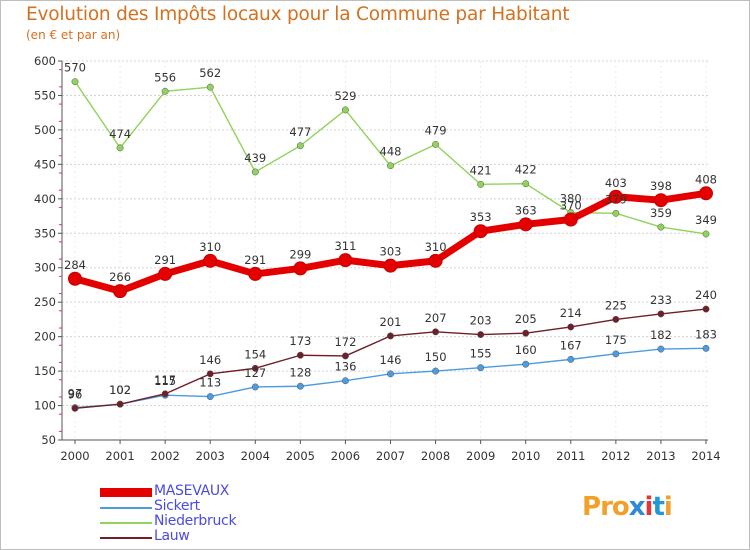 The height and width of the screenshot is (550, 750). Describe the element at coordinates (45, 302) in the screenshot. I see `y-tick-label: 250` at that location.